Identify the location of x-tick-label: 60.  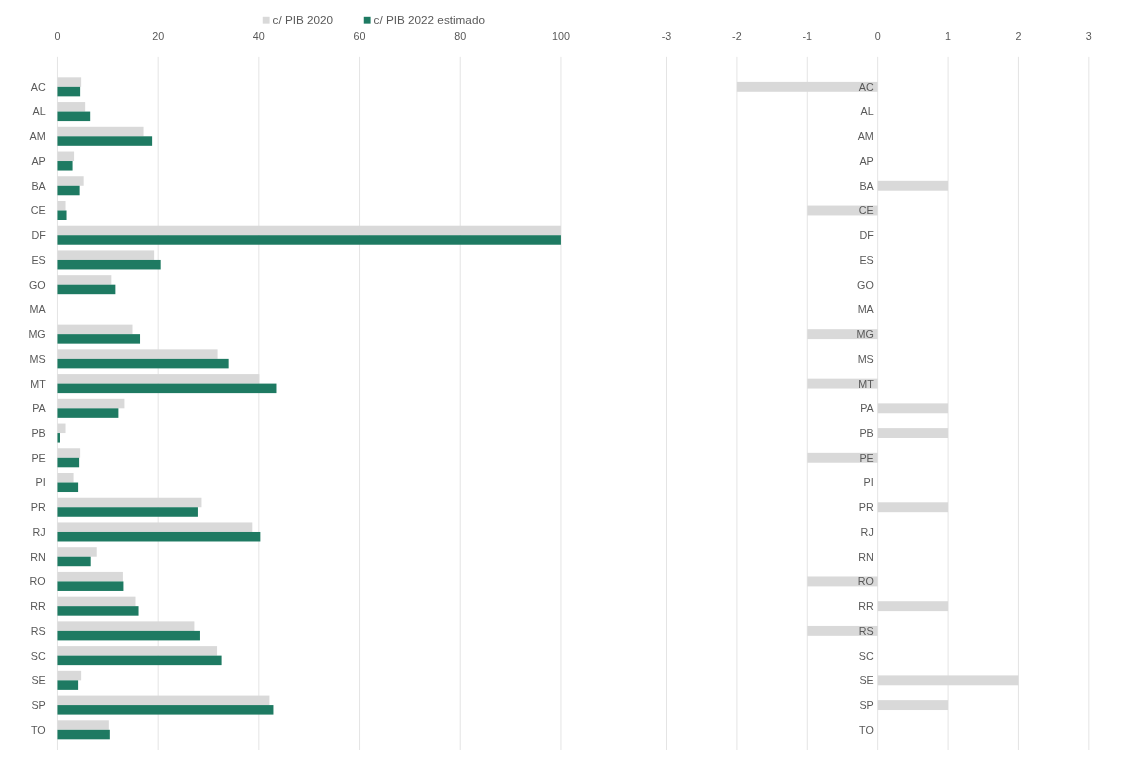
(359, 36).